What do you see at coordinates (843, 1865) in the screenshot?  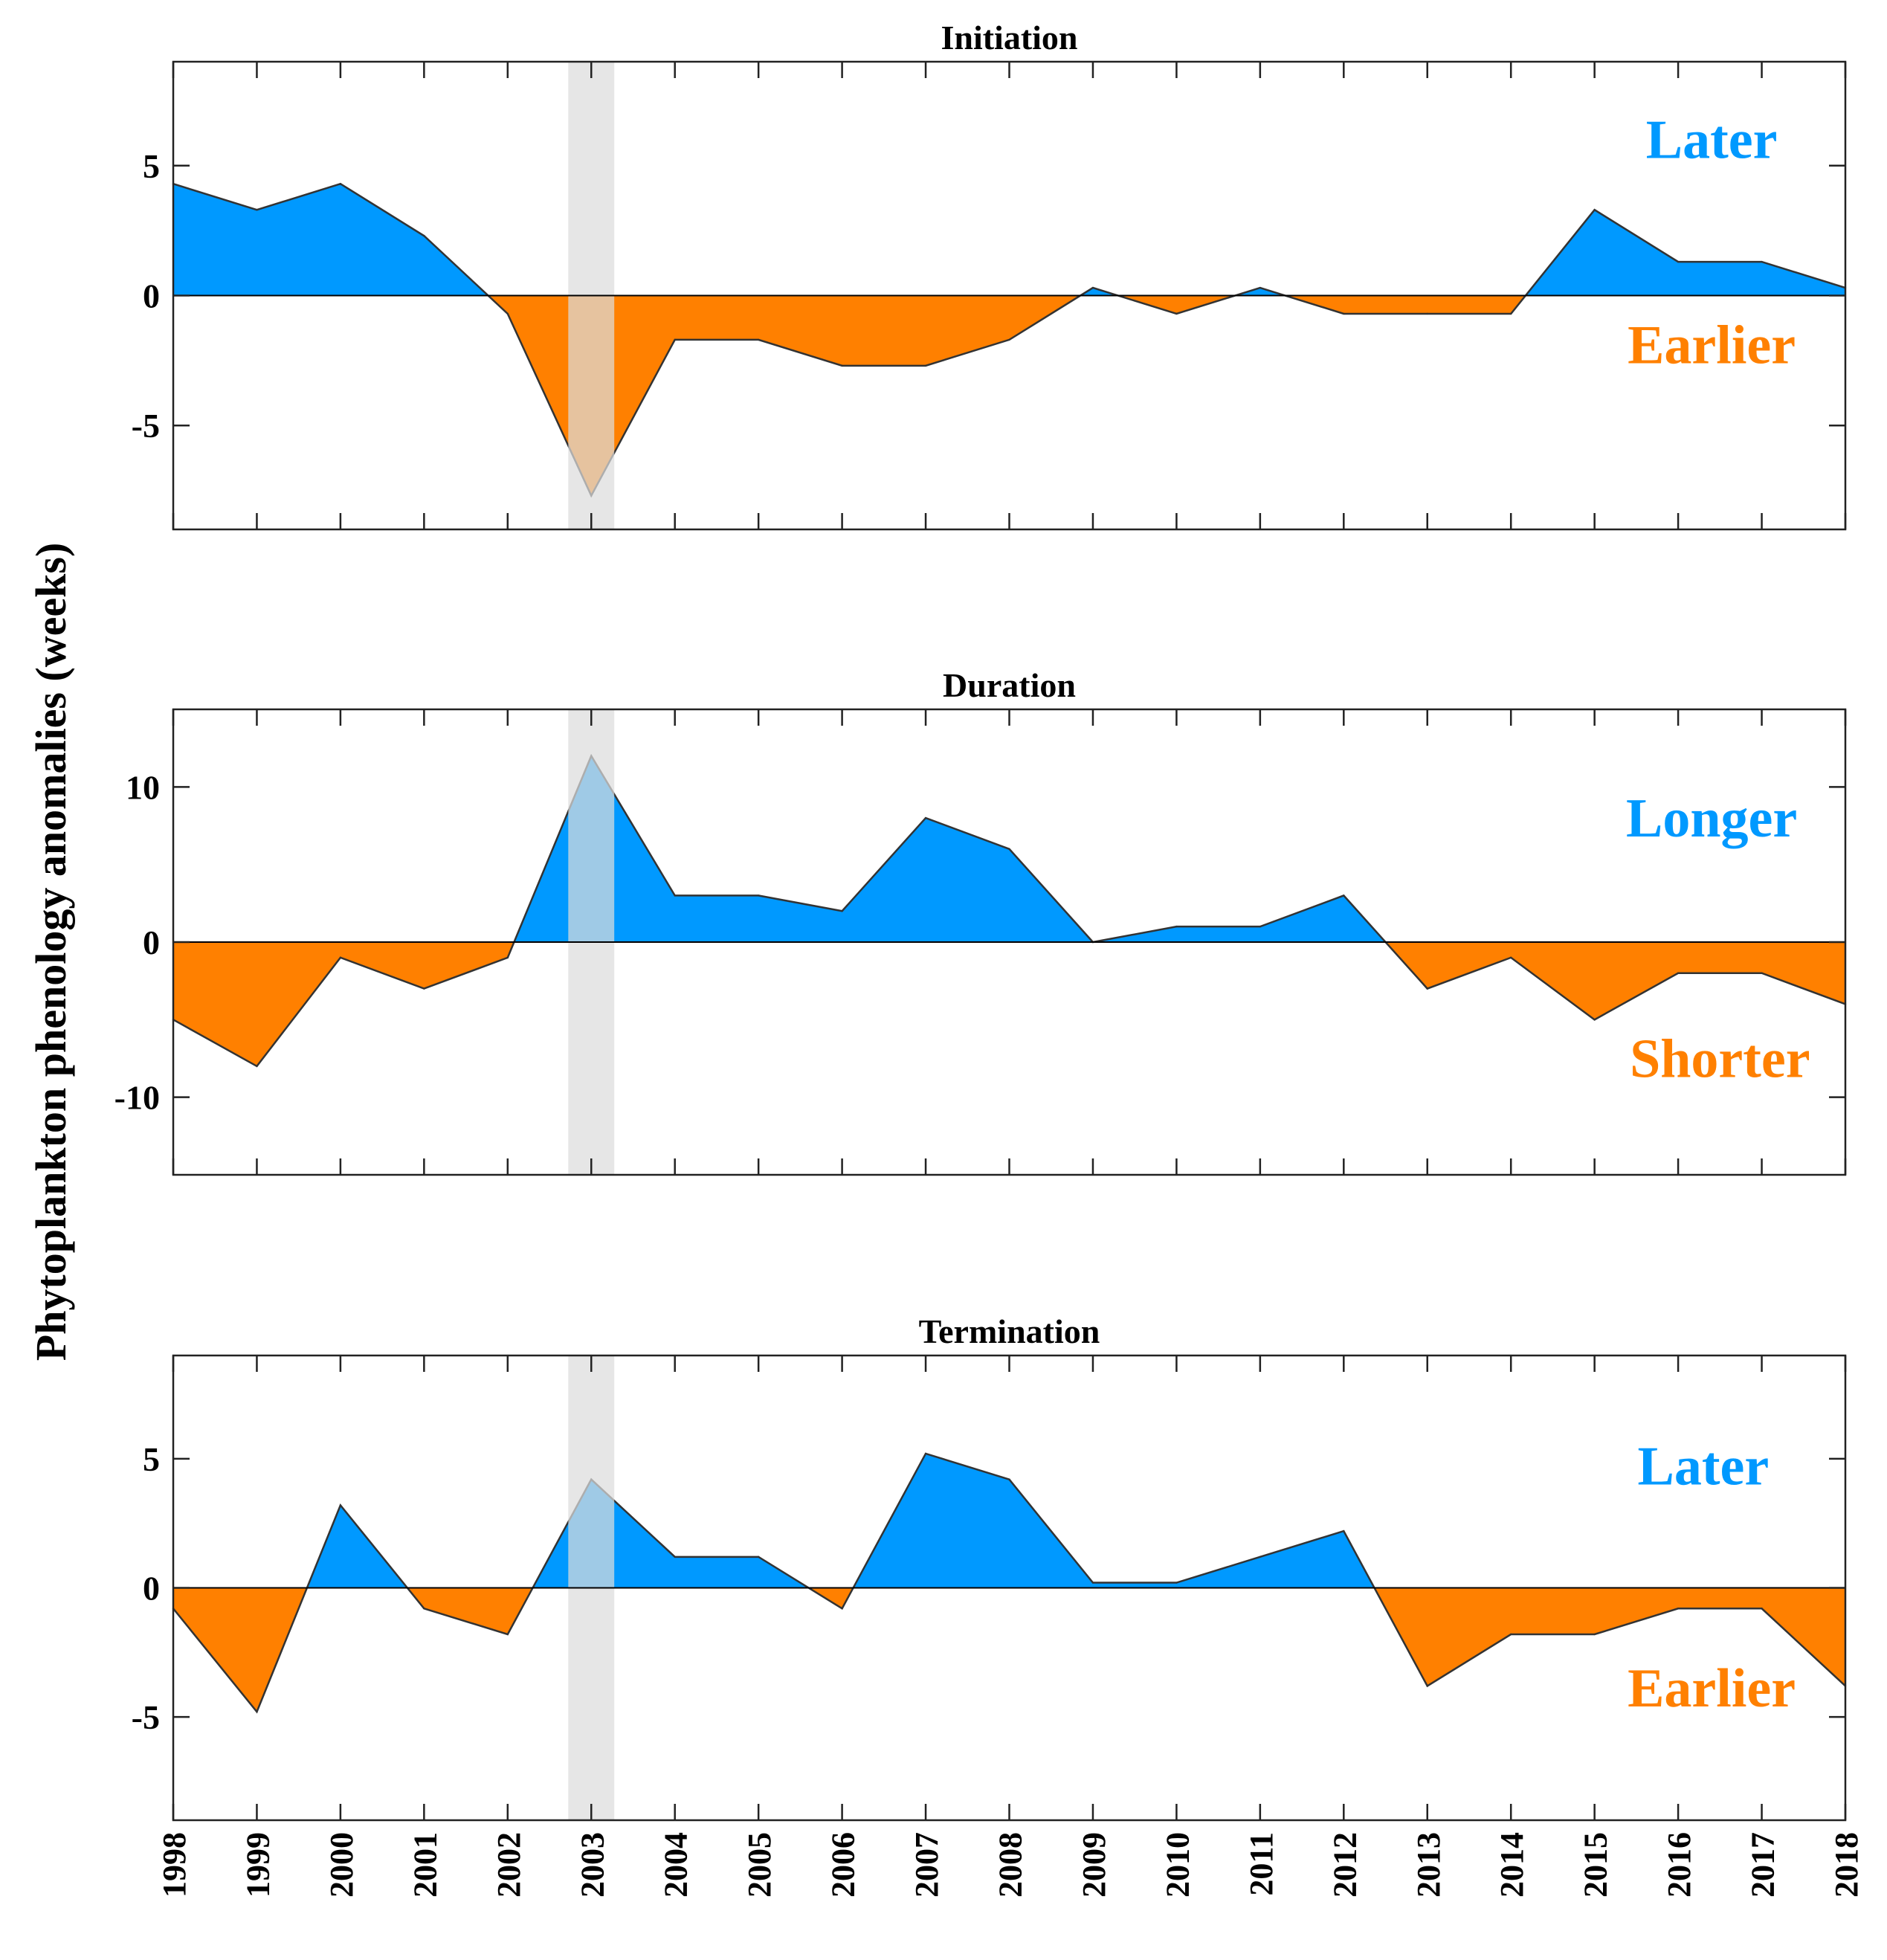 I see `x-tick-label: 2006` at bounding box center [843, 1865].